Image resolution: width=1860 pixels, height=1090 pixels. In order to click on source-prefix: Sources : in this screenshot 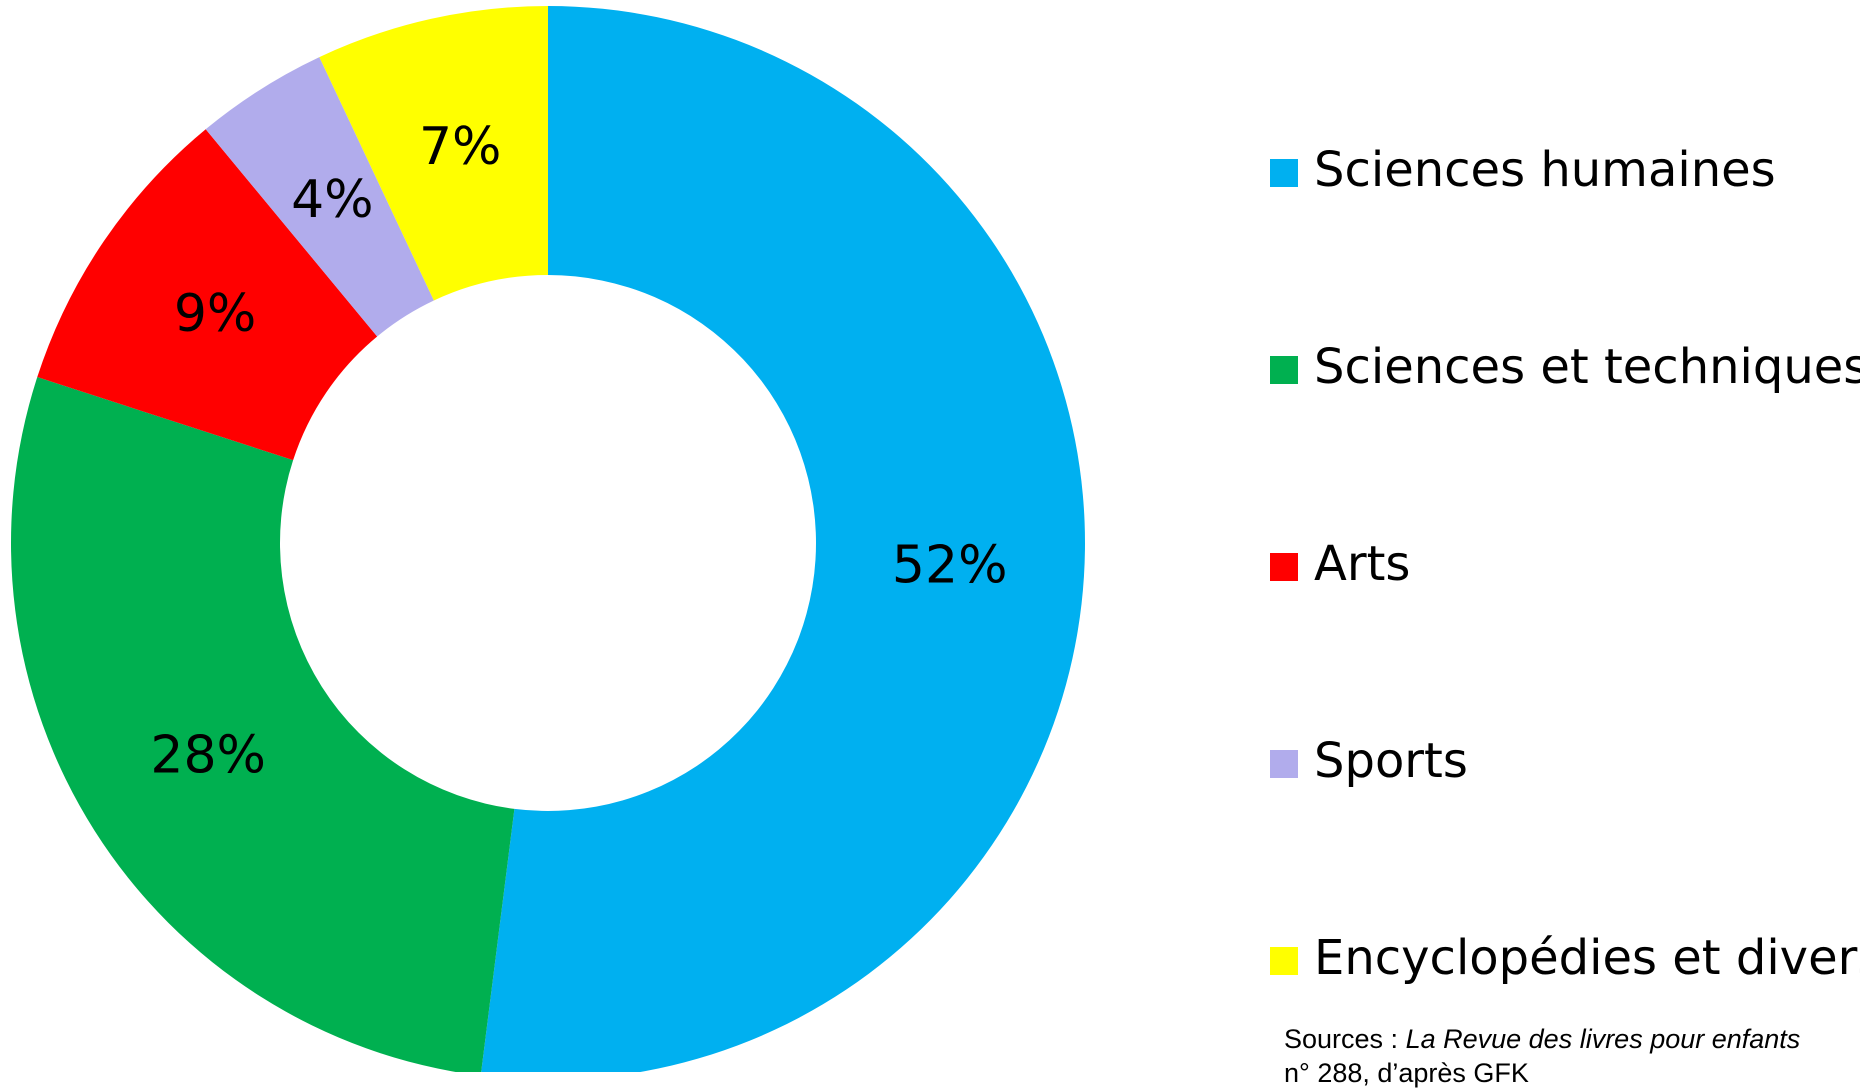, I will do `click(1341, 1039)`.